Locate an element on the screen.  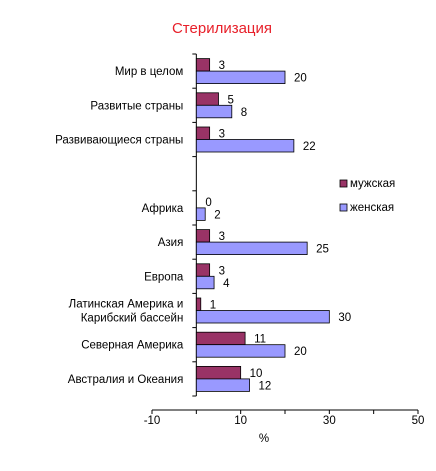
category-label: Развитые страны is located at coordinates (136, 106).